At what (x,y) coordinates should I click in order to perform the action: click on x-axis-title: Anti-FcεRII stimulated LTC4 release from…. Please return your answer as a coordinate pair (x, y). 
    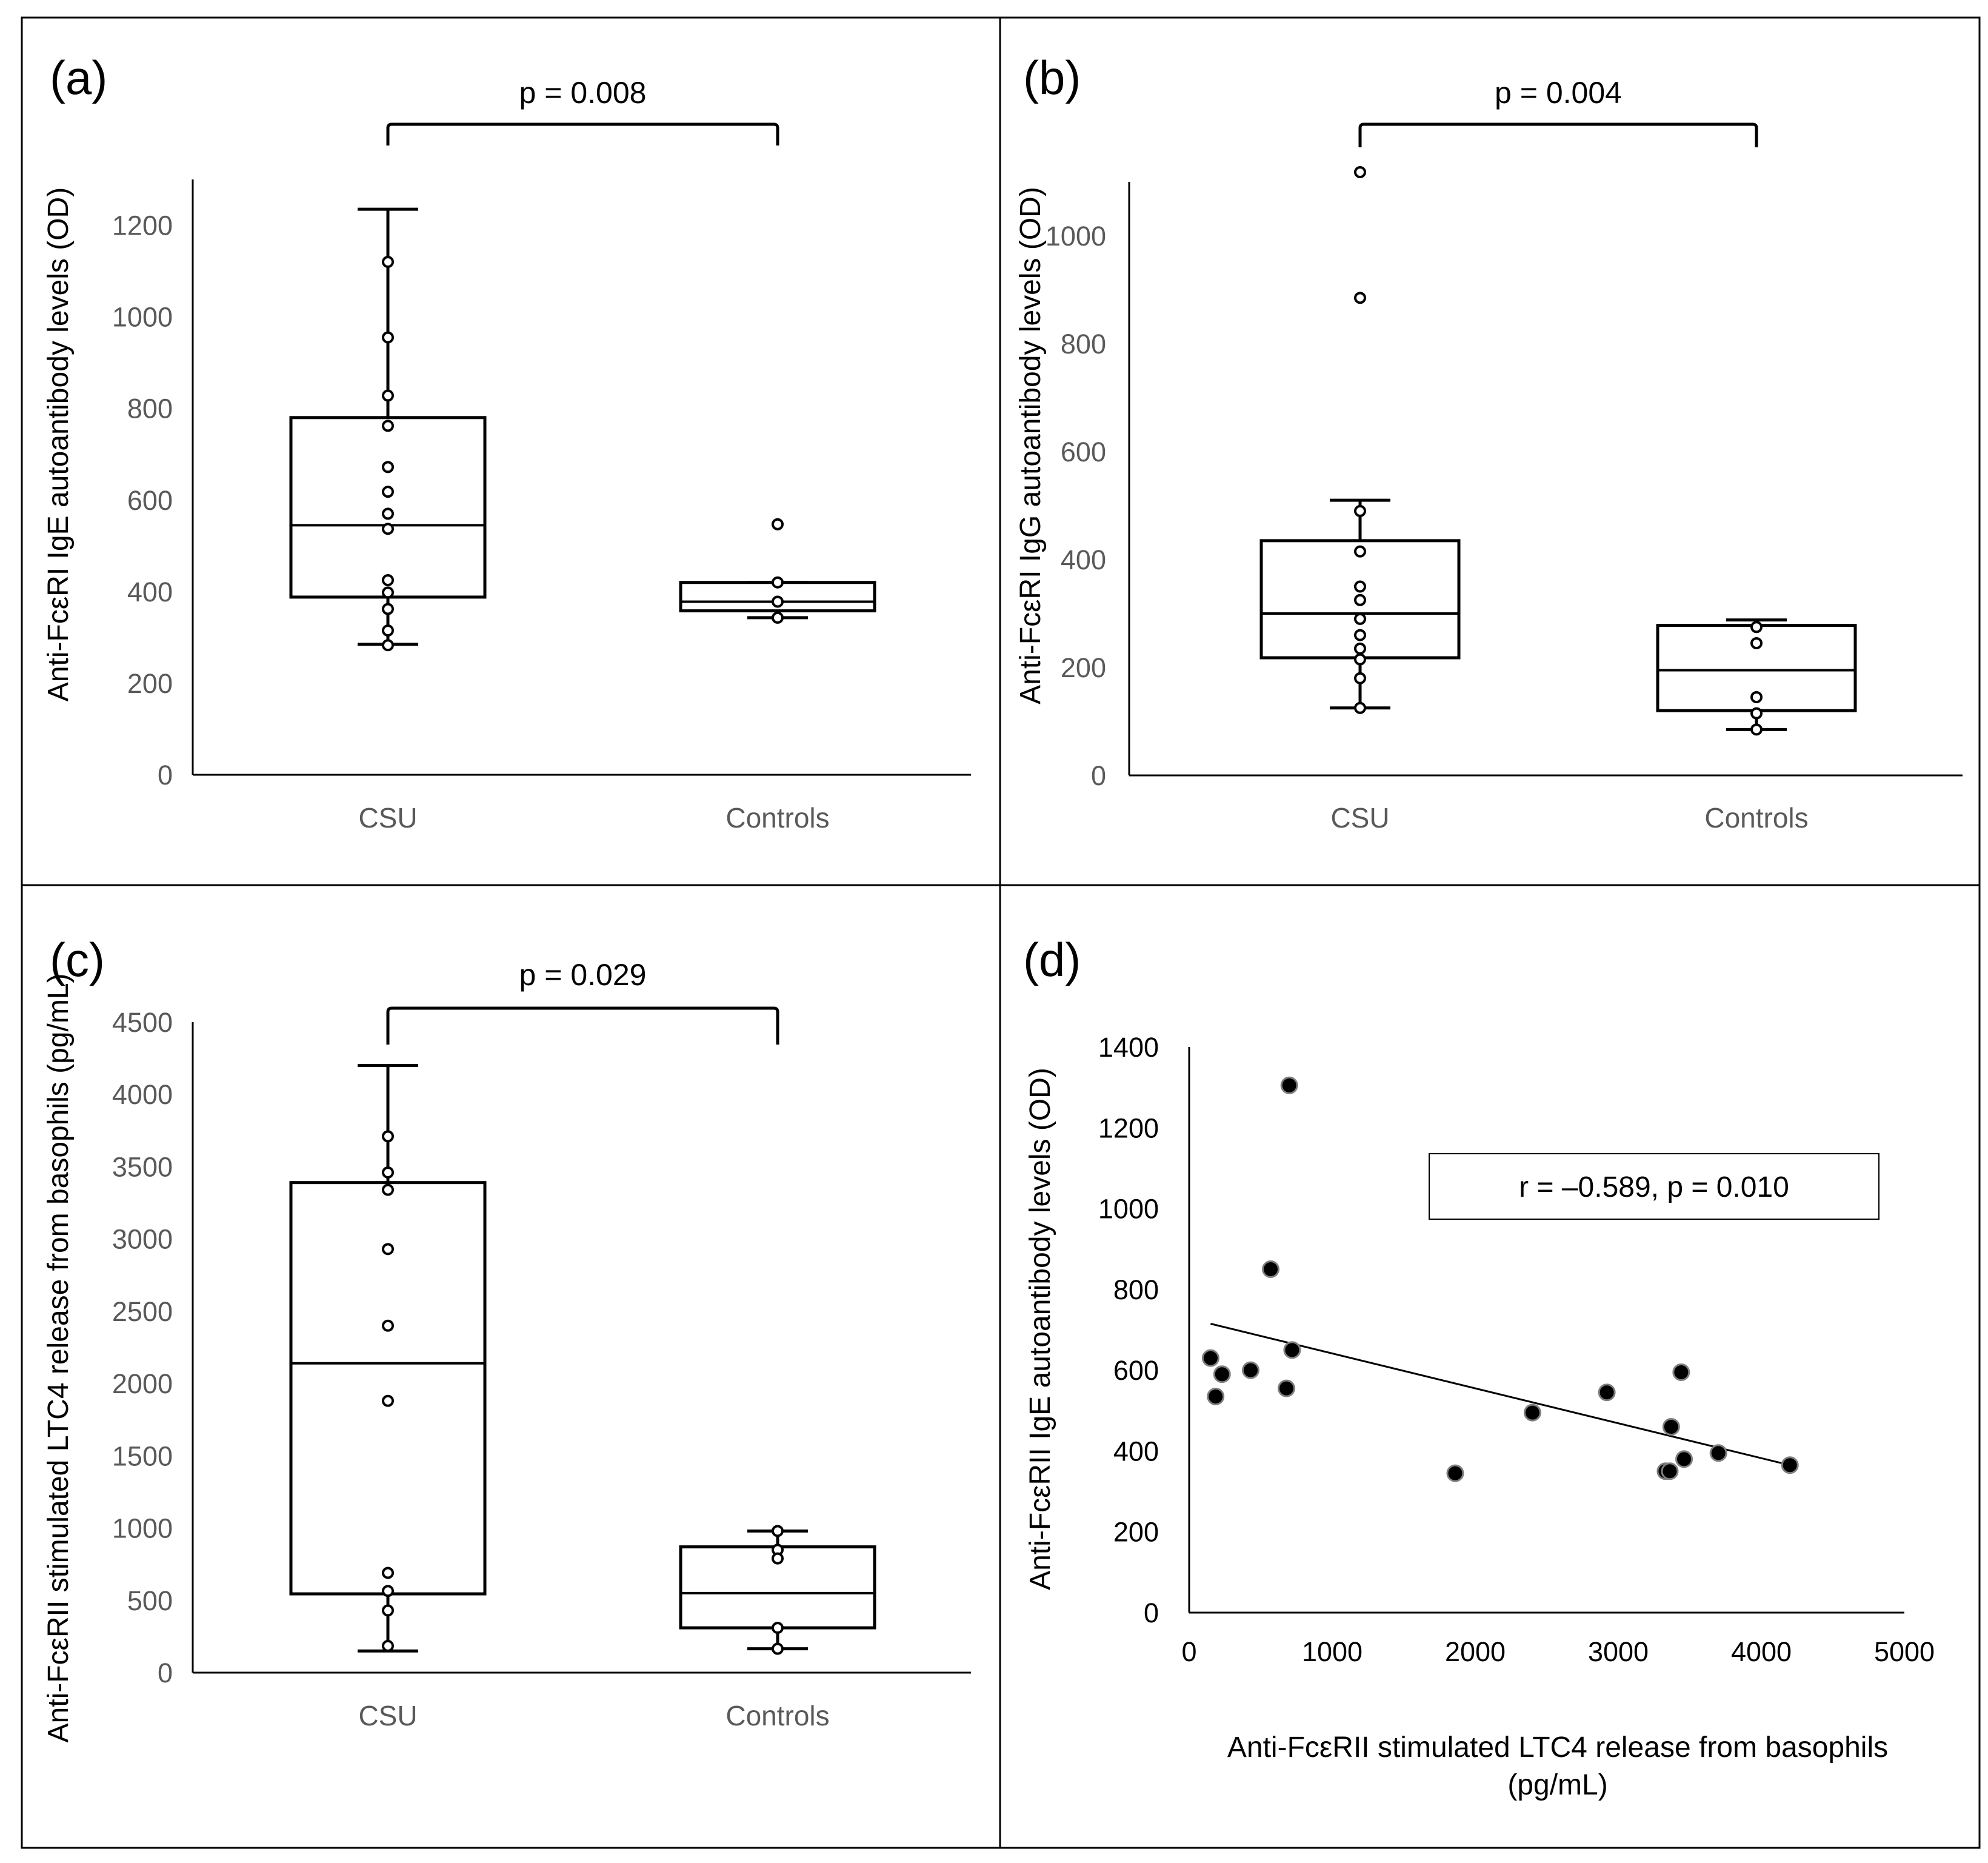
    Looking at the image, I should click on (1557, 1766).